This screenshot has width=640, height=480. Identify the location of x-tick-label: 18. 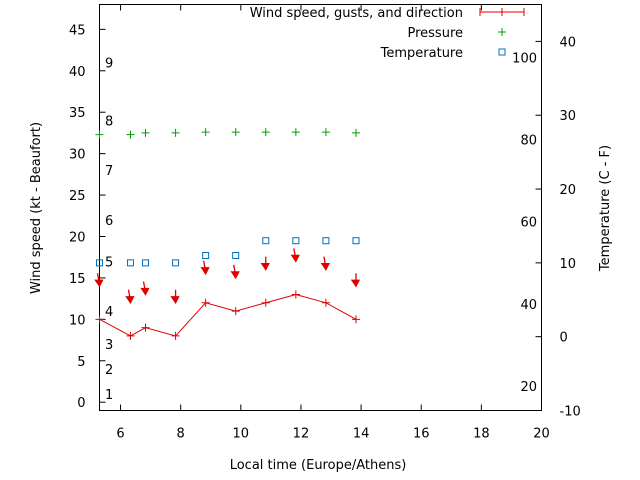
(481, 434).